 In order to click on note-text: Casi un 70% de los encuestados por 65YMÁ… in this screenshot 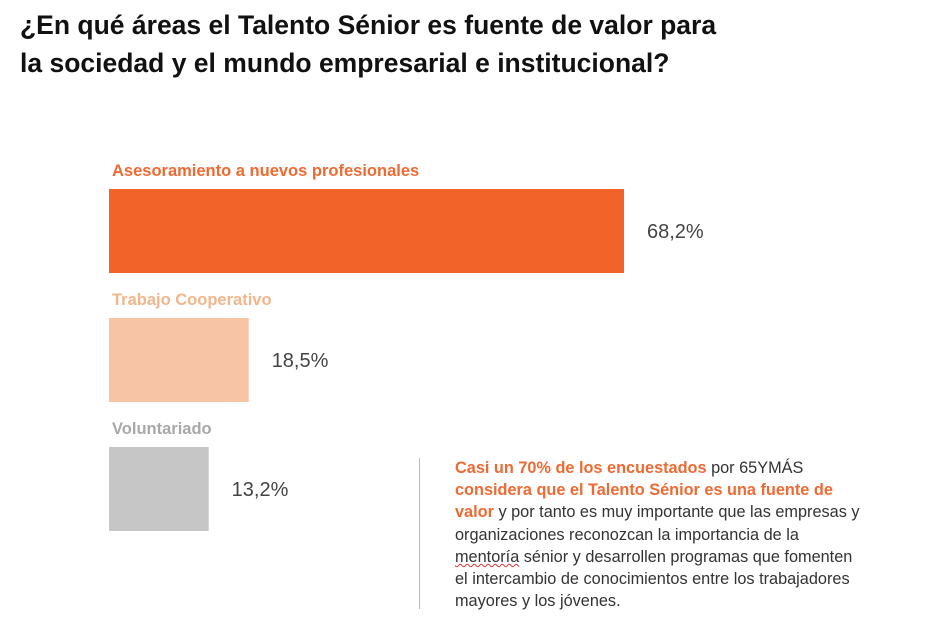, I will do `click(657, 534)`.